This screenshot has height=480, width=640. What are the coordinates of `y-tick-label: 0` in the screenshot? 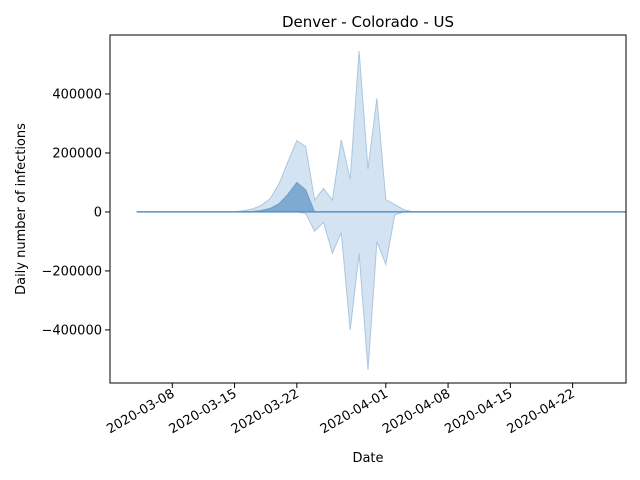 It's located at (98, 212).